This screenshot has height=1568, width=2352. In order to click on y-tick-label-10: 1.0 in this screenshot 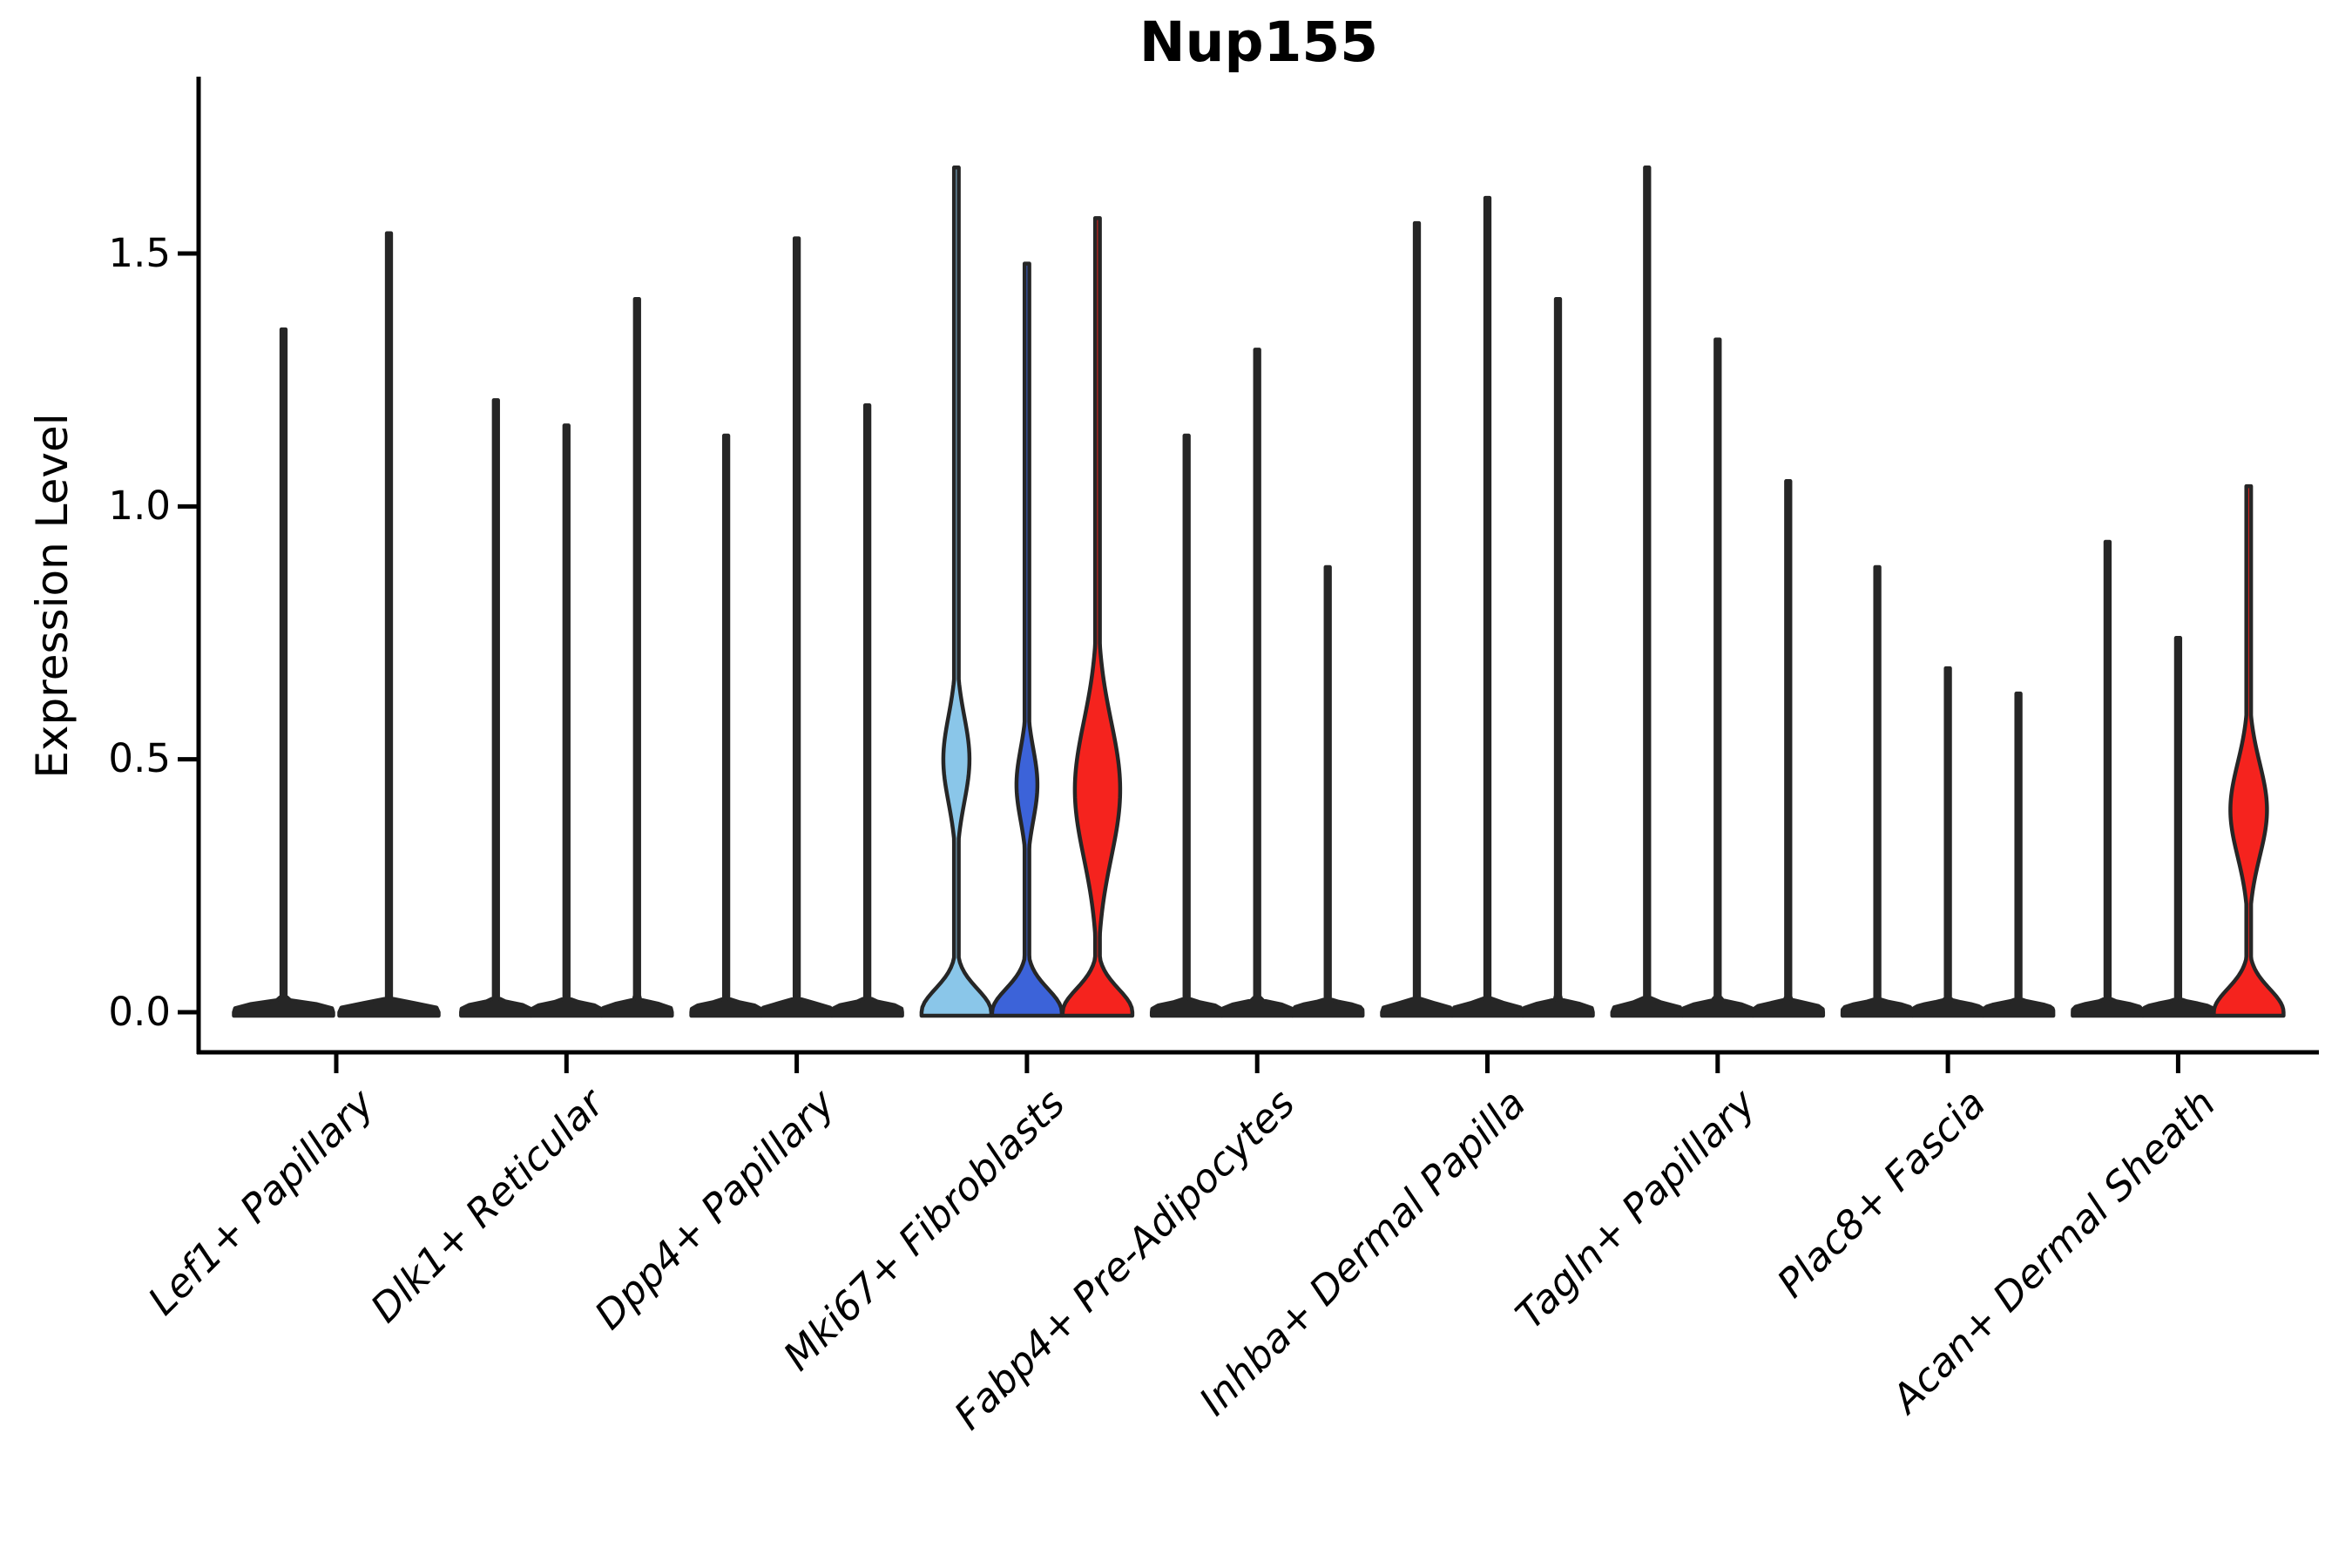, I will do `click(139, 506)`.